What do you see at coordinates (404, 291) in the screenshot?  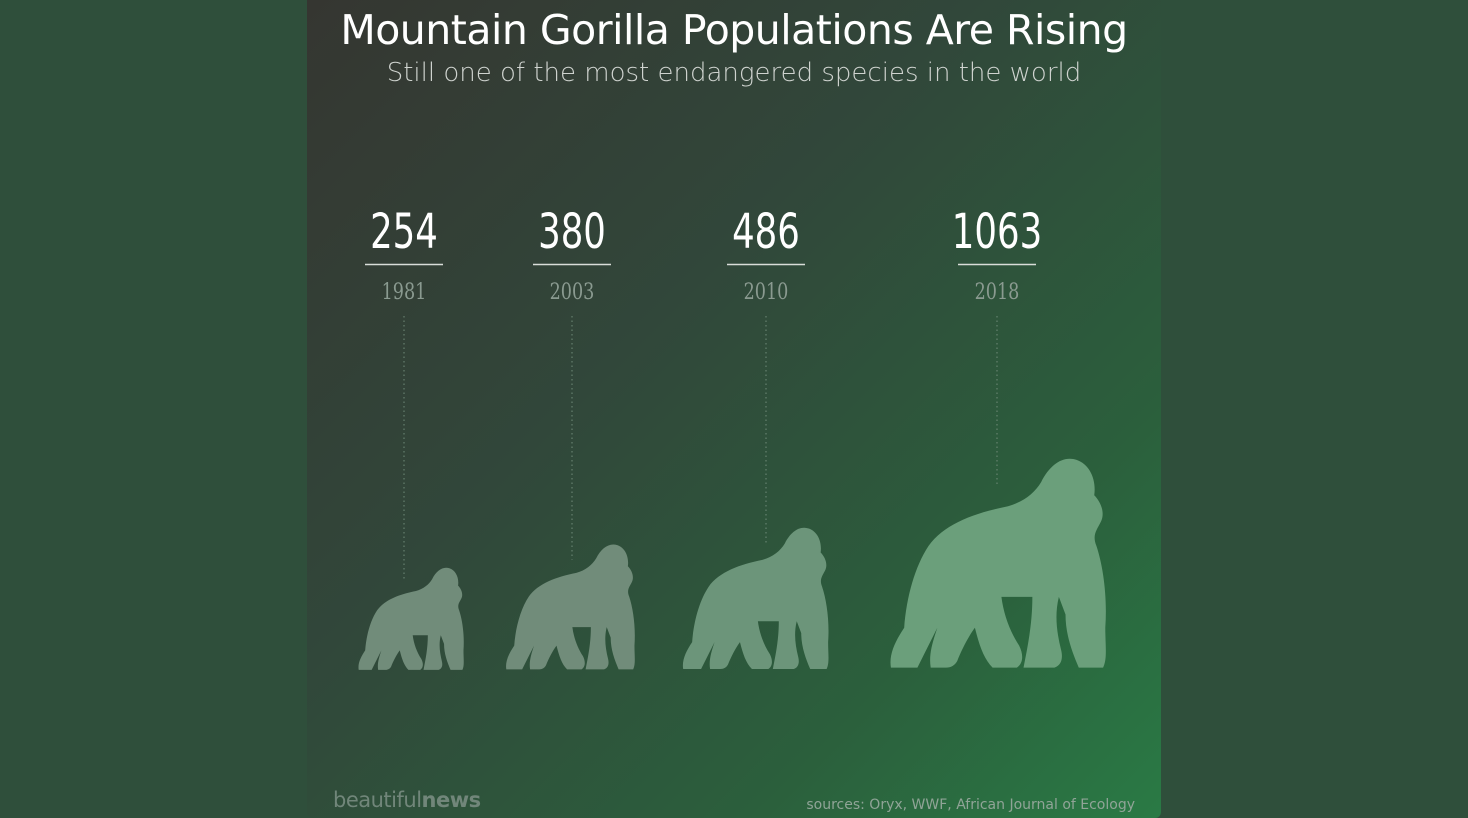 I see `year-label: 1981` at bounding box center [404, 291].